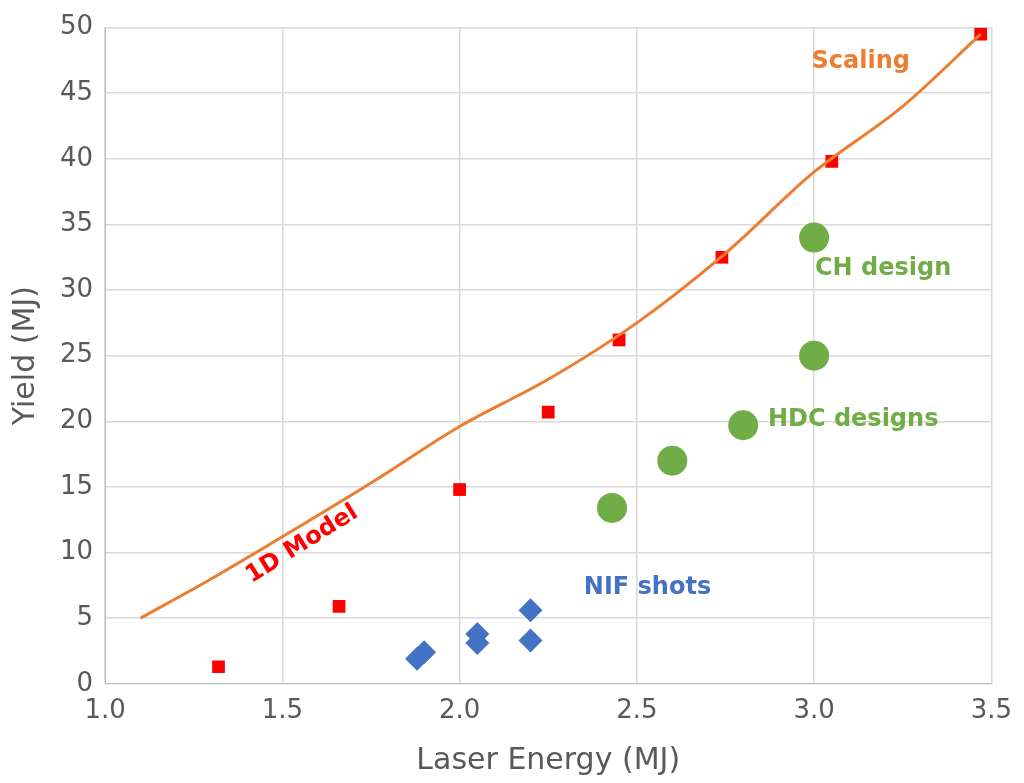 This screenshot has height=783, width=1024. Describe the element at coordinates (814, 709) in the screenshot. I see `x-tick-label: 3.0` at that location.